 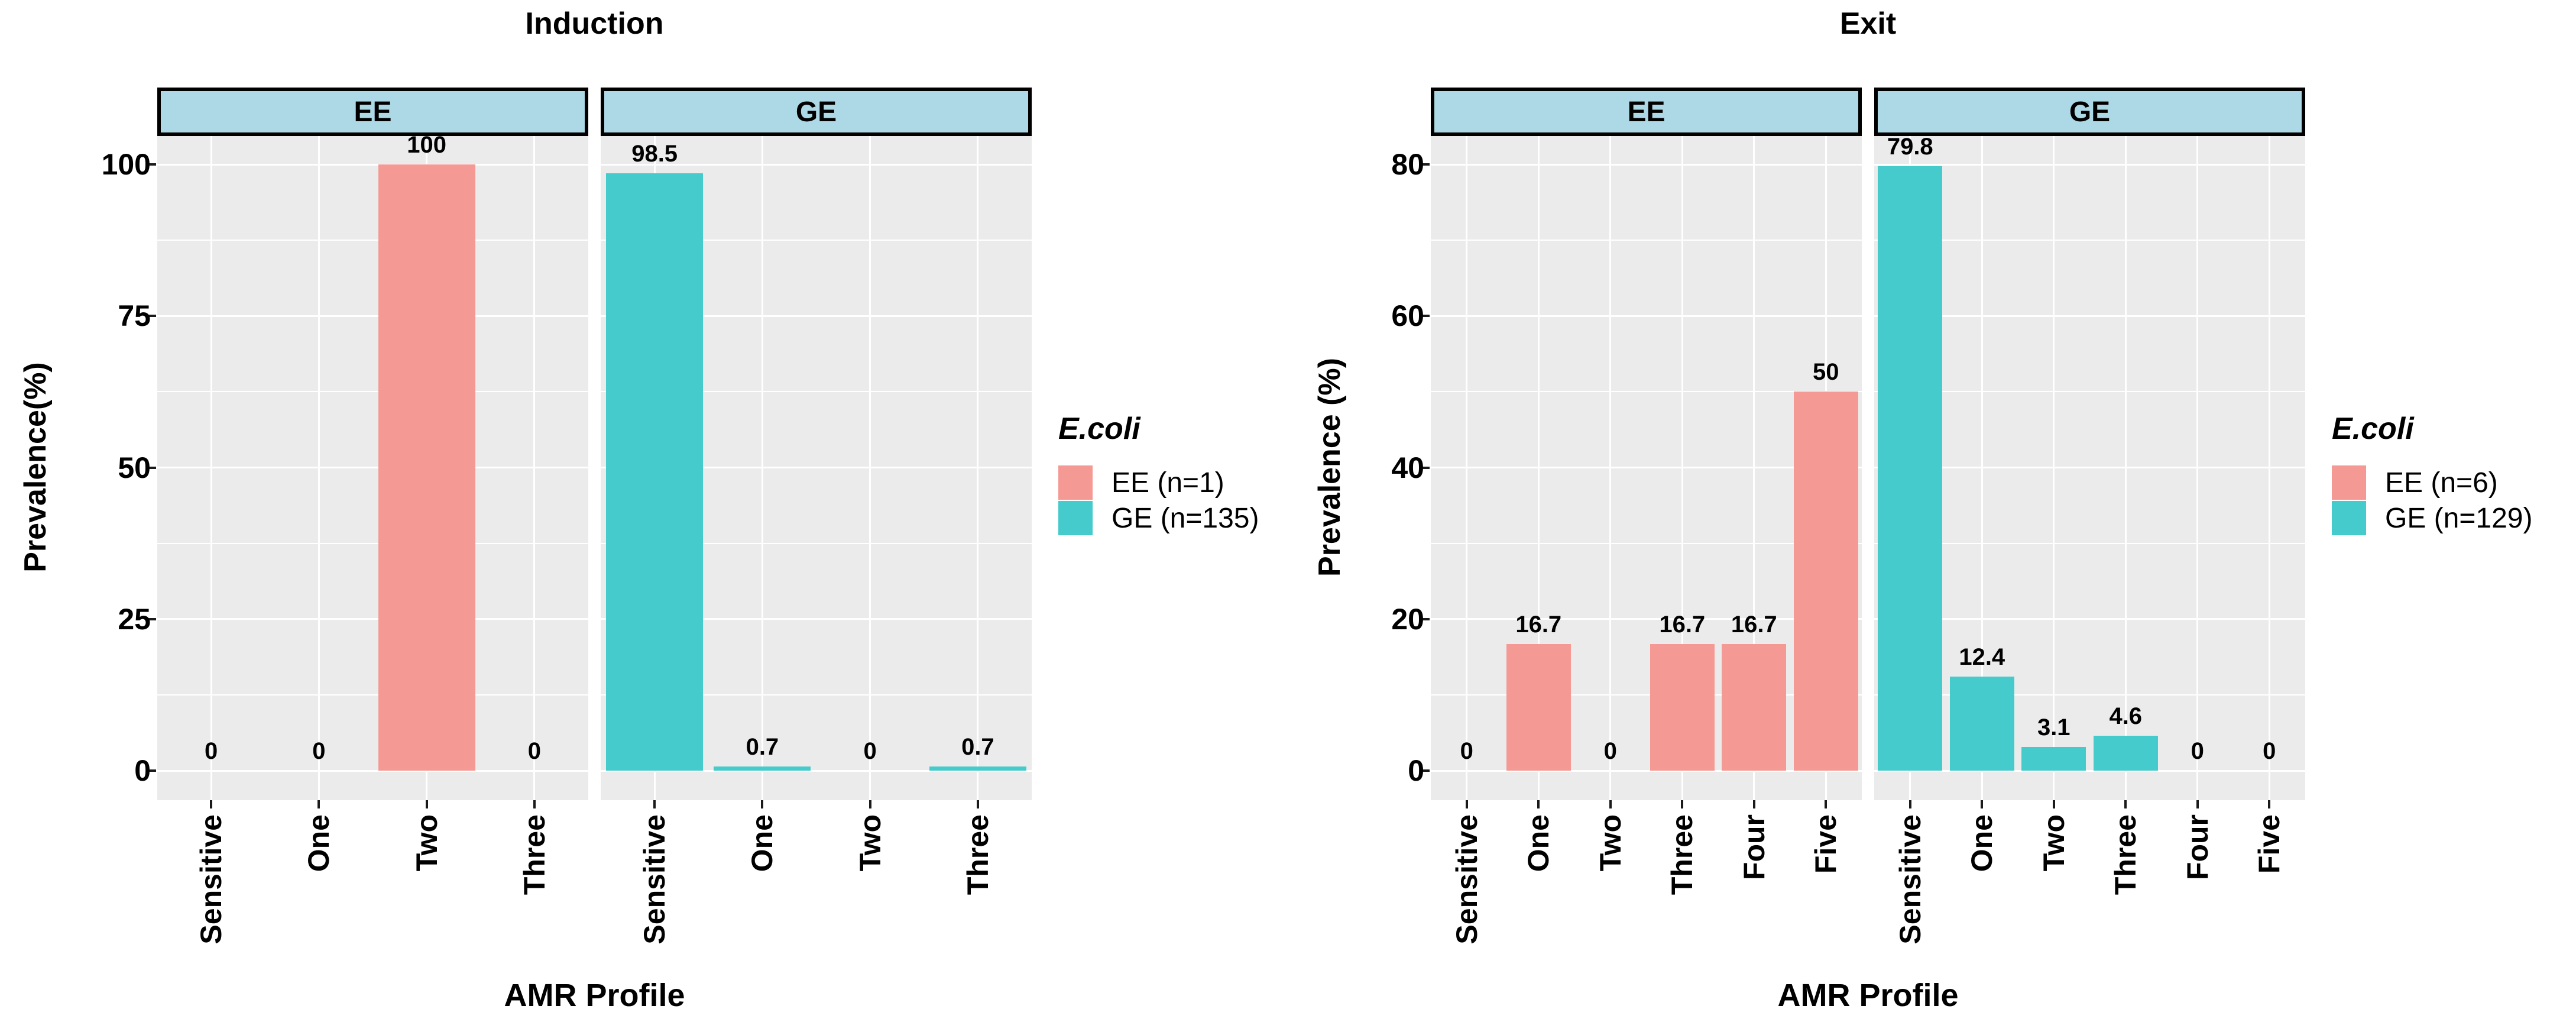 What do you see at coordinates (1682, 625) in the screenshot?
I see `bar-value-label: 16.7` at bounding box center [1682, 625].